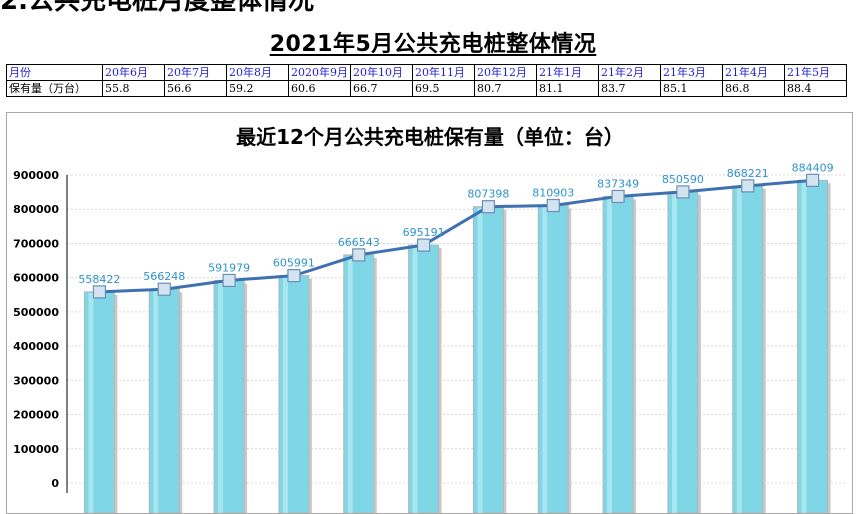 Image resolution: width=866 pixels, height=514 pixels. I want to click on table-cell: 83.7, so click(629, 88).